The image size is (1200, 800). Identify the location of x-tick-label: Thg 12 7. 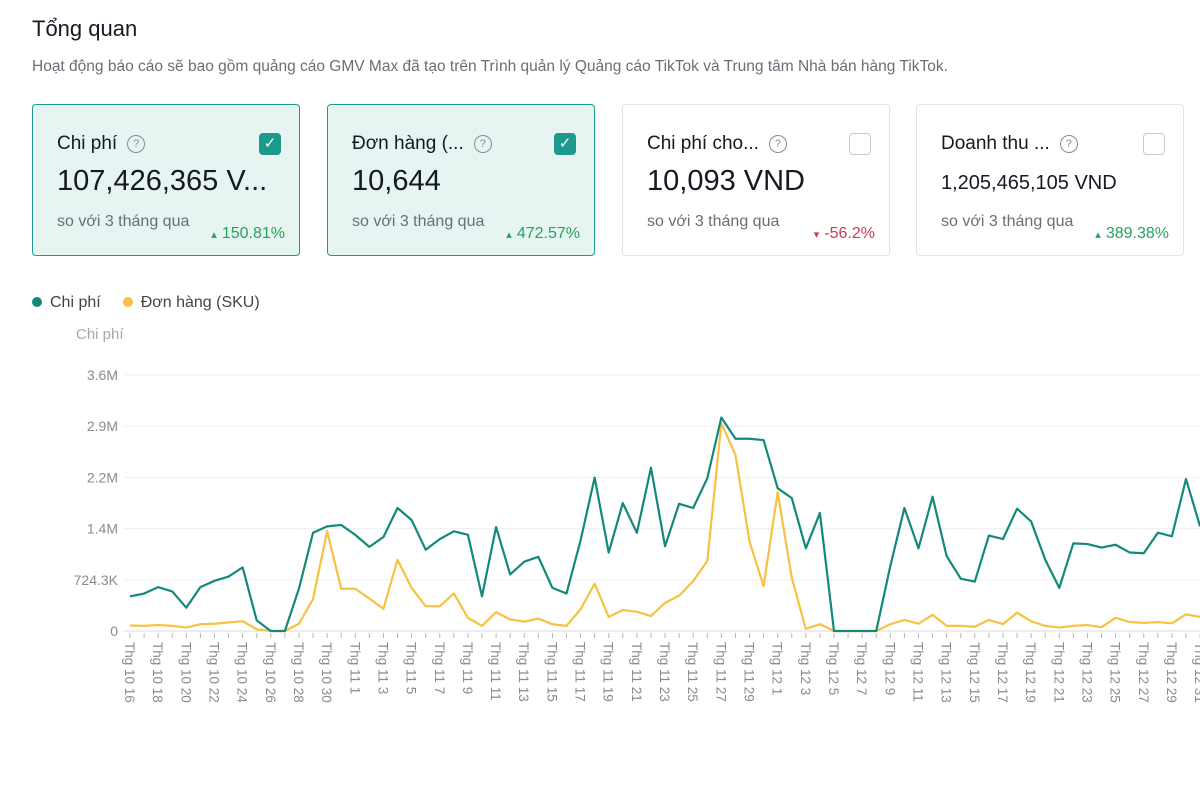
(861, 668).